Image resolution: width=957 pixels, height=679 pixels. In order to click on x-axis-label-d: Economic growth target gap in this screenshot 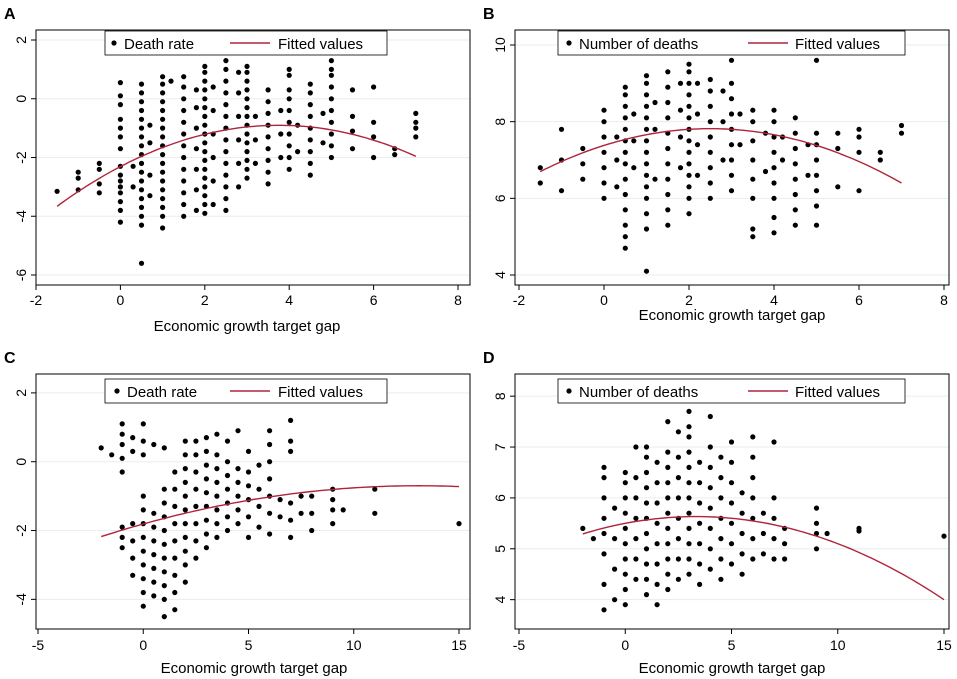, I will do `click(732, 668)`.